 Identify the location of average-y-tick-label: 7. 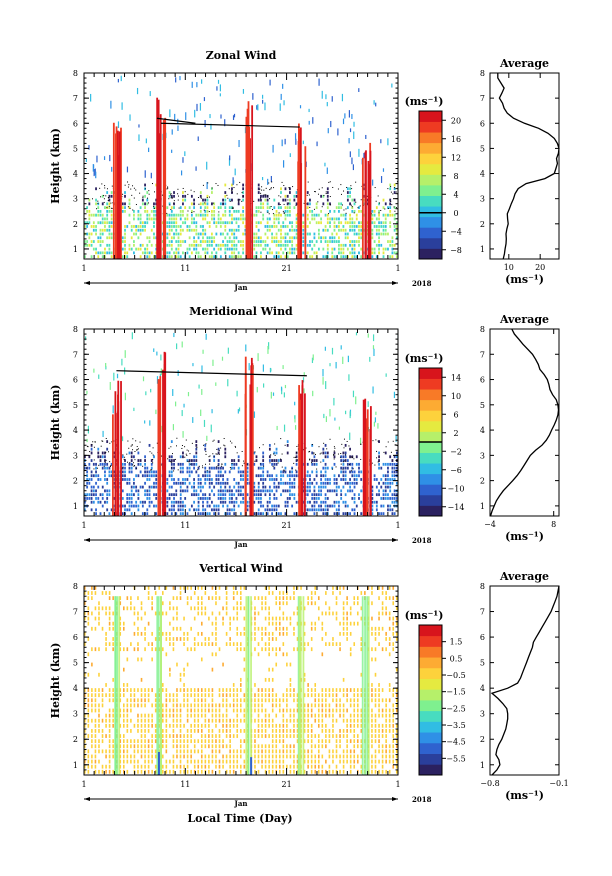
(482, 98).